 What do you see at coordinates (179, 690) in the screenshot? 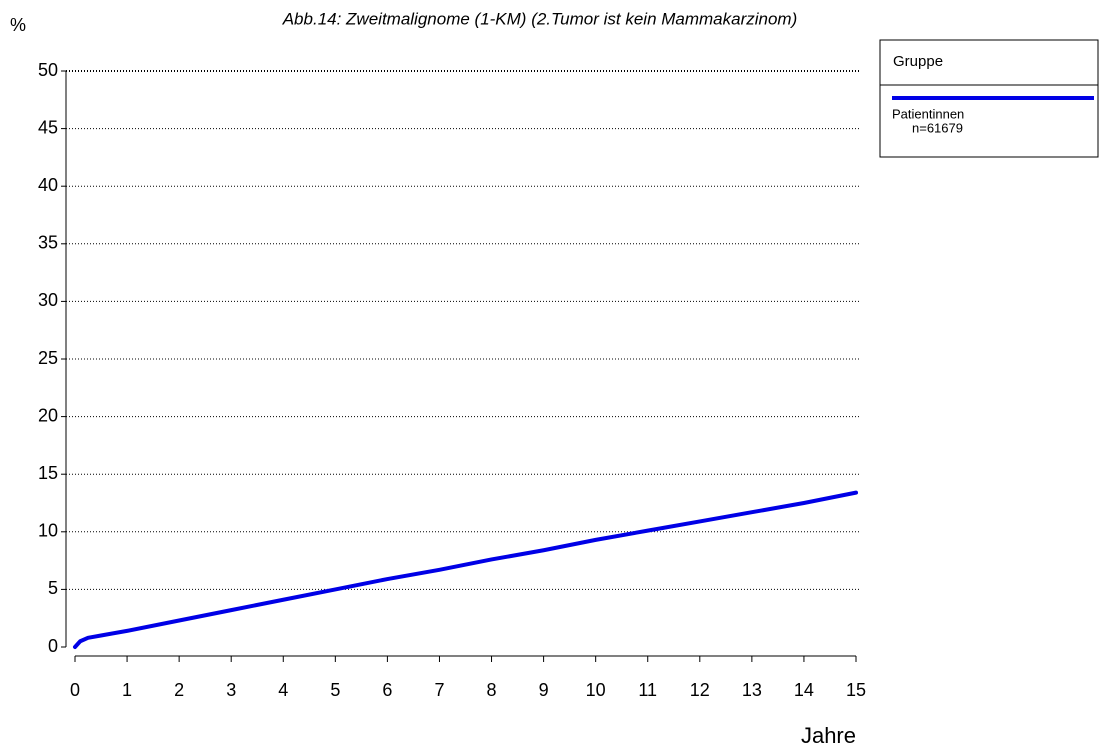
I see `x-tick-label: 2` at bounding box center [179, 690].